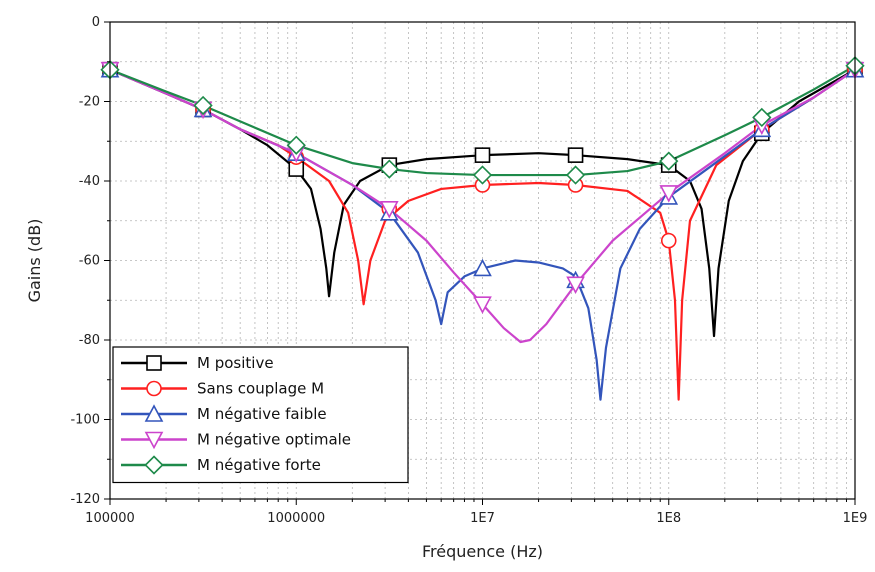  What do you see at coordinates (34, 261) in the screenshot?
I see `y-axis-title: Gains (dB)` at bounding box center [34, 261].